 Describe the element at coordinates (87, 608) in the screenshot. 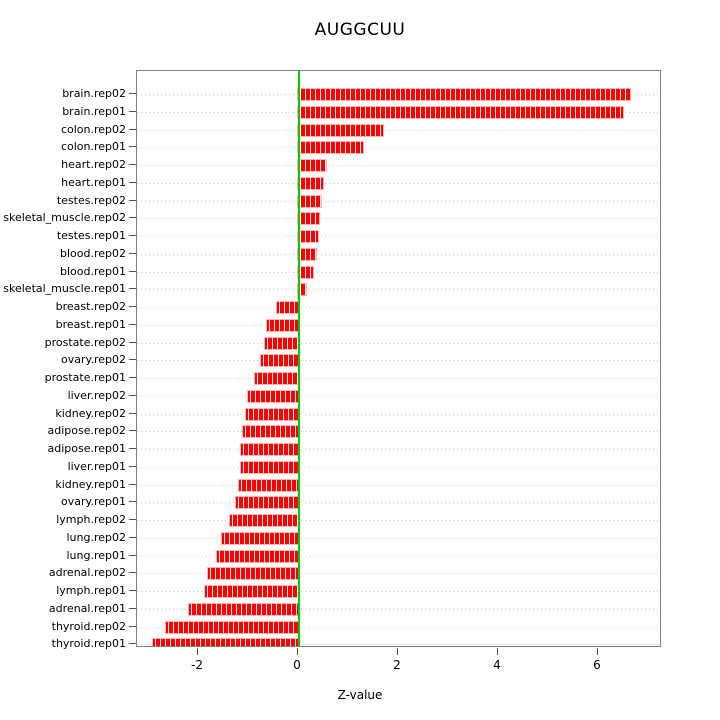

I see `y-axis-tick-label: adrenal.rep01` at that location.